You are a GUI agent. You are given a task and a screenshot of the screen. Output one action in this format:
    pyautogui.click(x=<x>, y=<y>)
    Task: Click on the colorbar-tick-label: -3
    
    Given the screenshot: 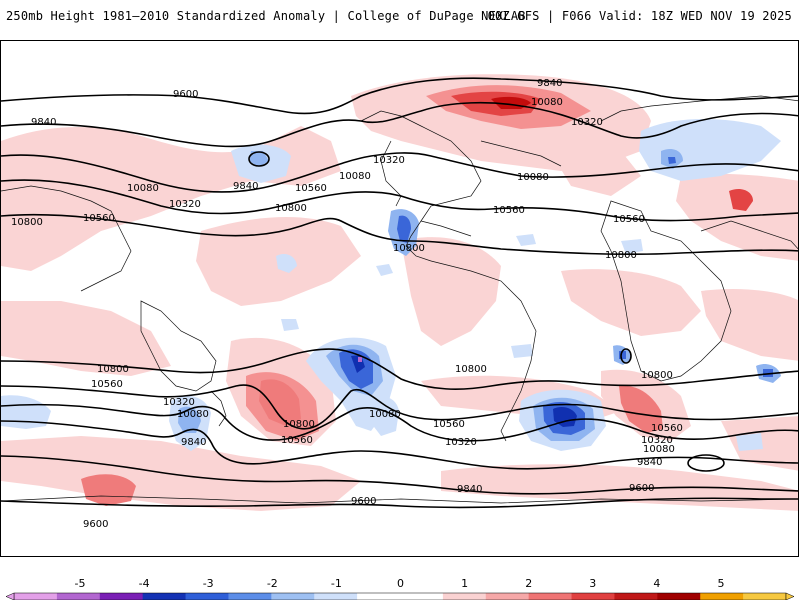 What is the action you would take?
    pyautogui.click(x=208, y=583)
    